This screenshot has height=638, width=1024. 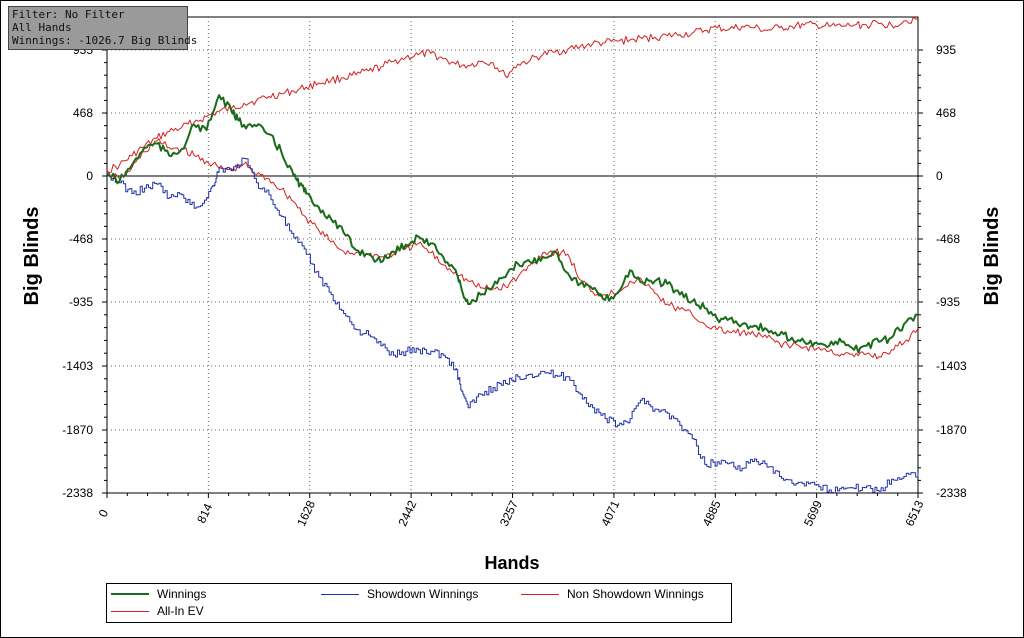 What do you see at coordinates (951, 430) in the screenshot?
I see `y-tick-label-right: -1870` at bounding box center [951, 430].